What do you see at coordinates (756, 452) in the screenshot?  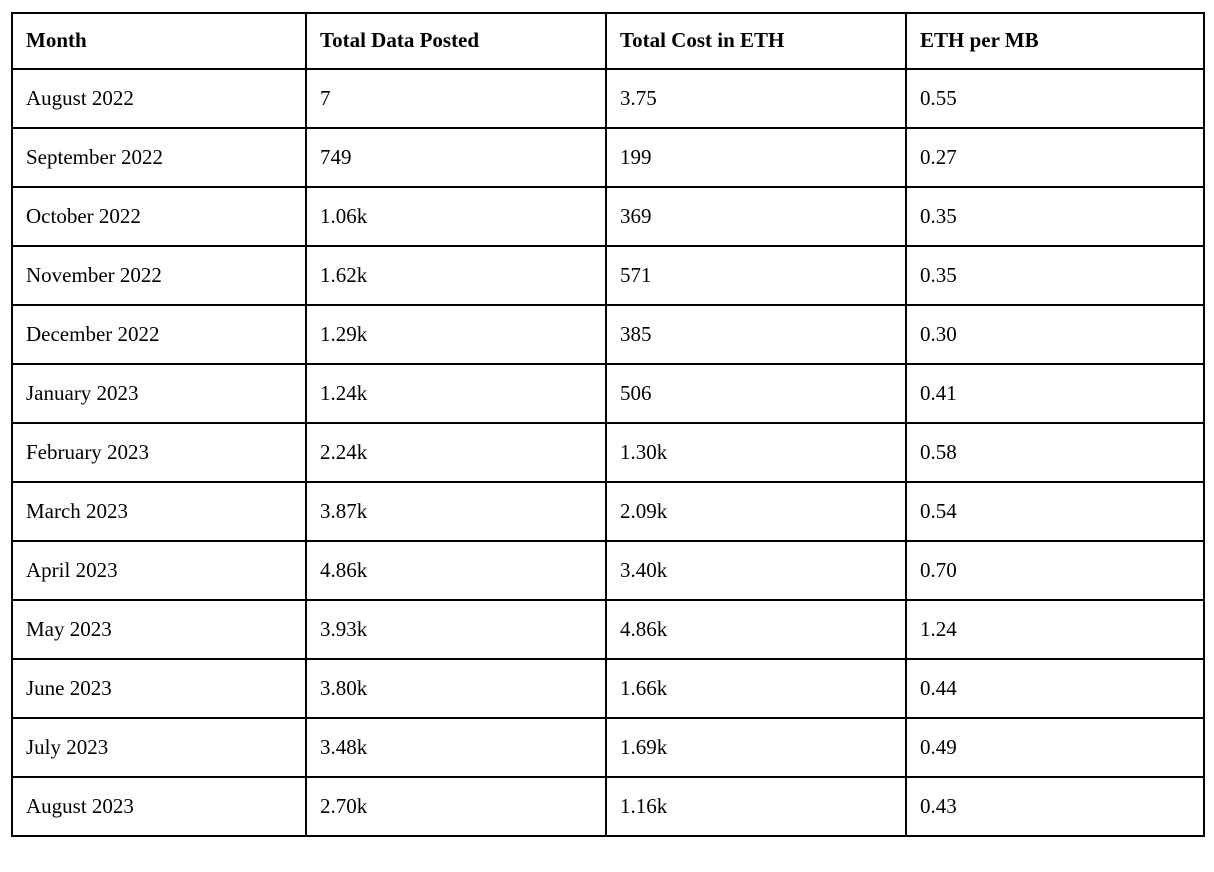 I see `cell-total-cost-eth: 1.30k` at bounding box center [756, 452].